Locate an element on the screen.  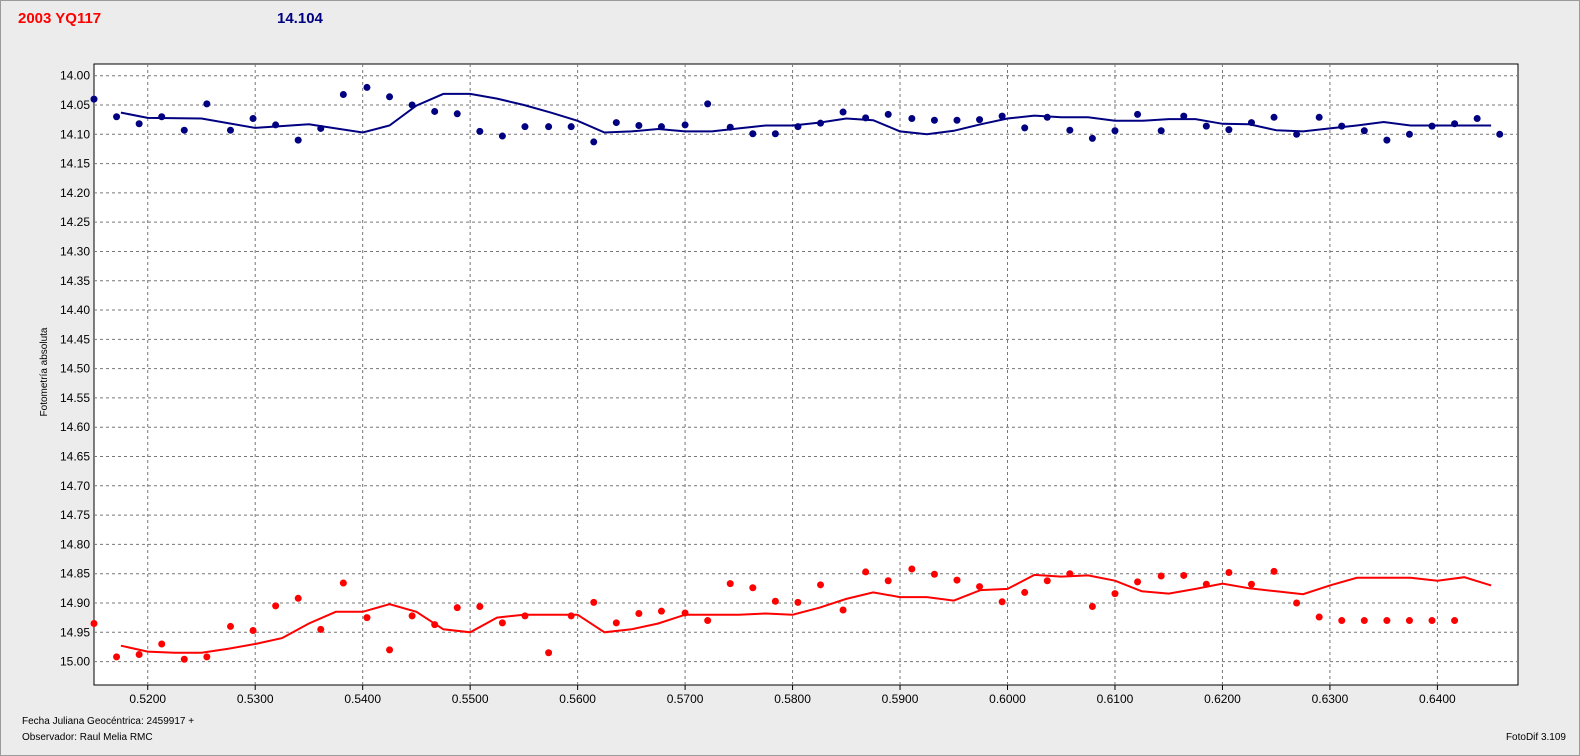
y-tick-label: 14.65 is located at coordinates (75, 457).